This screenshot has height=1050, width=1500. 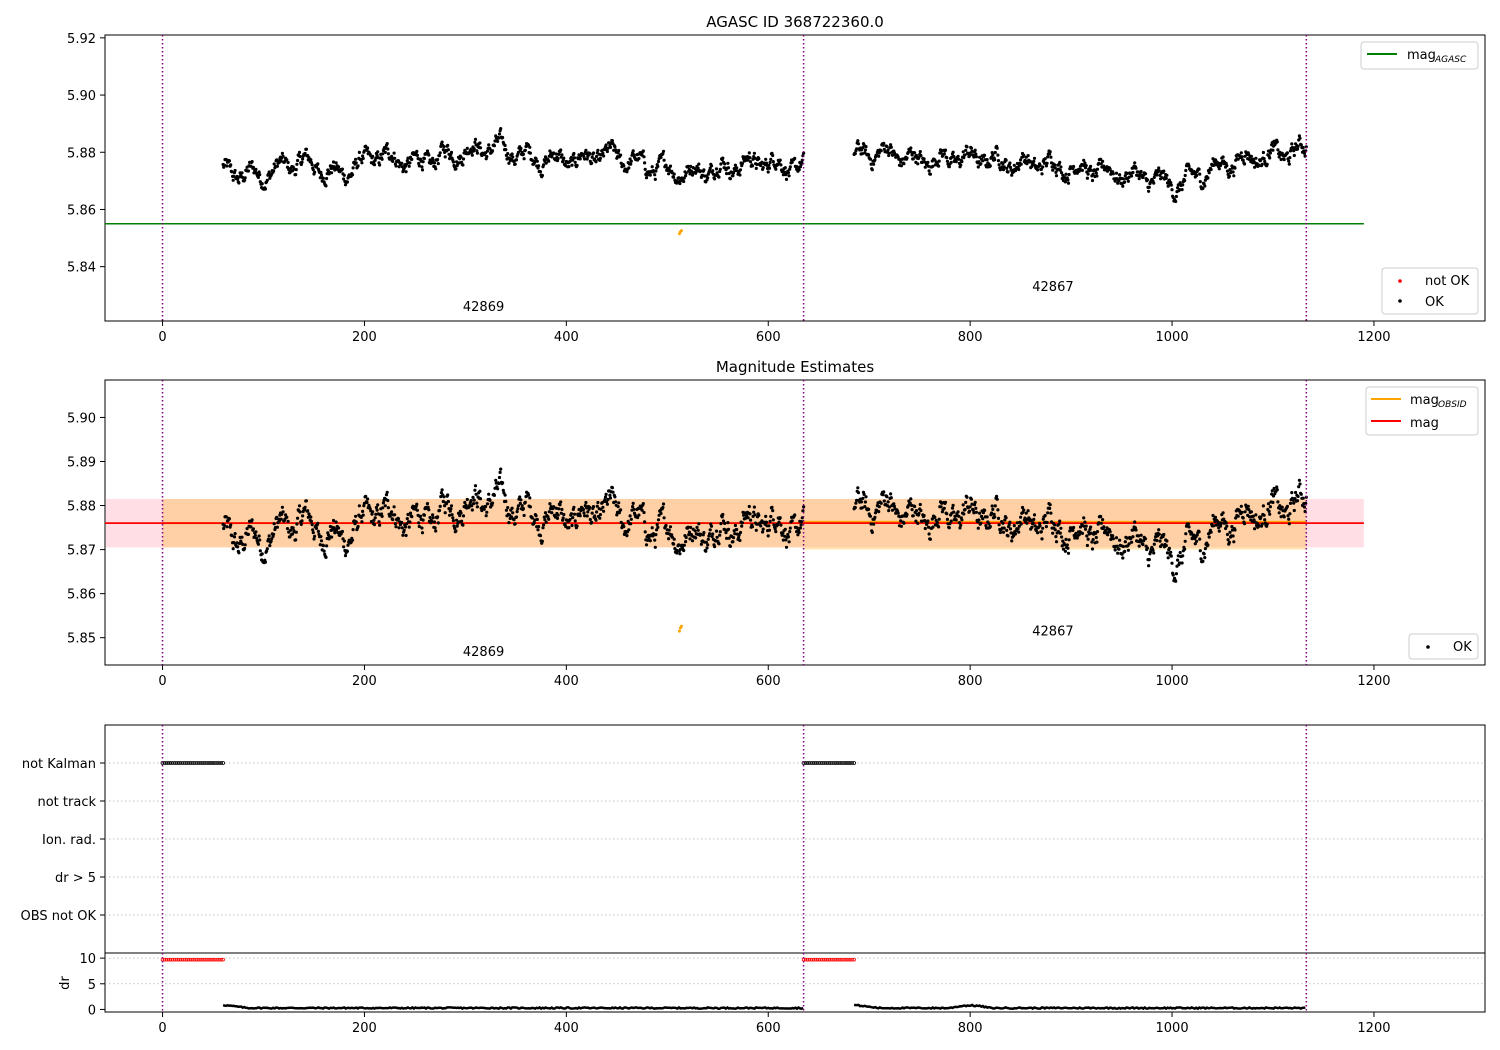 What do you see at coordinates (795, 367) in the screenshot?
I see `middle-panel-title: Magnitude Estimates` at bounding box center [795, 367].